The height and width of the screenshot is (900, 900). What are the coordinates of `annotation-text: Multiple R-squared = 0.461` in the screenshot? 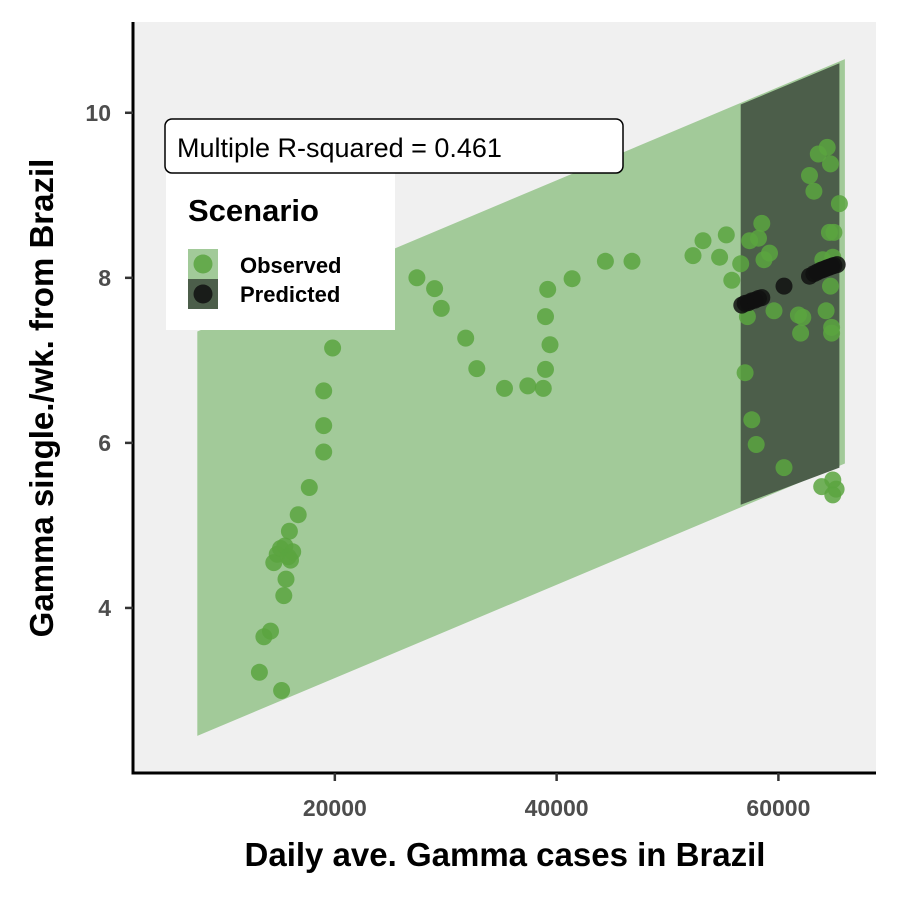 It's located at (339, 148).